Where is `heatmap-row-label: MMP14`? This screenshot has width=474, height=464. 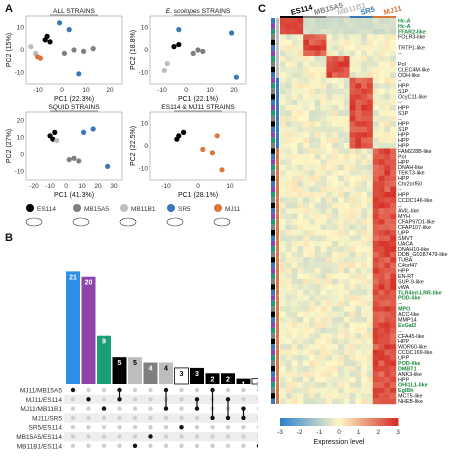
heatmap-row-label: MMP14 is located at coordinates (407, 320).